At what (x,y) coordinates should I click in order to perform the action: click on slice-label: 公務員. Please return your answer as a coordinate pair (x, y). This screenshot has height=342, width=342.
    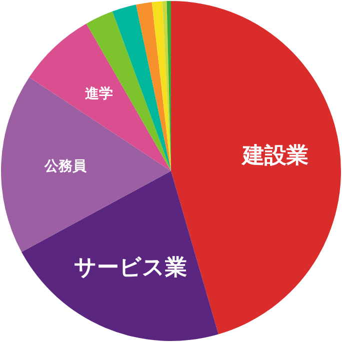
    Looking at the image, I should click on (66, 166).